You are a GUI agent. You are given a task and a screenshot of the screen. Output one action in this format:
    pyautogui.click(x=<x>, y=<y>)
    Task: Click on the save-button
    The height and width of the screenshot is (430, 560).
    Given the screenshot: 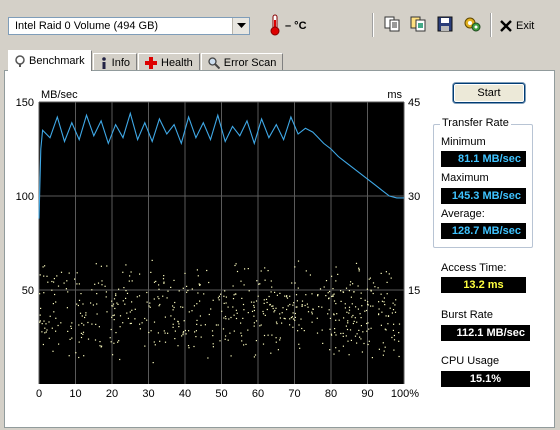 What is the action you would take?
    pyautogui.click(x=445, y=24)
    